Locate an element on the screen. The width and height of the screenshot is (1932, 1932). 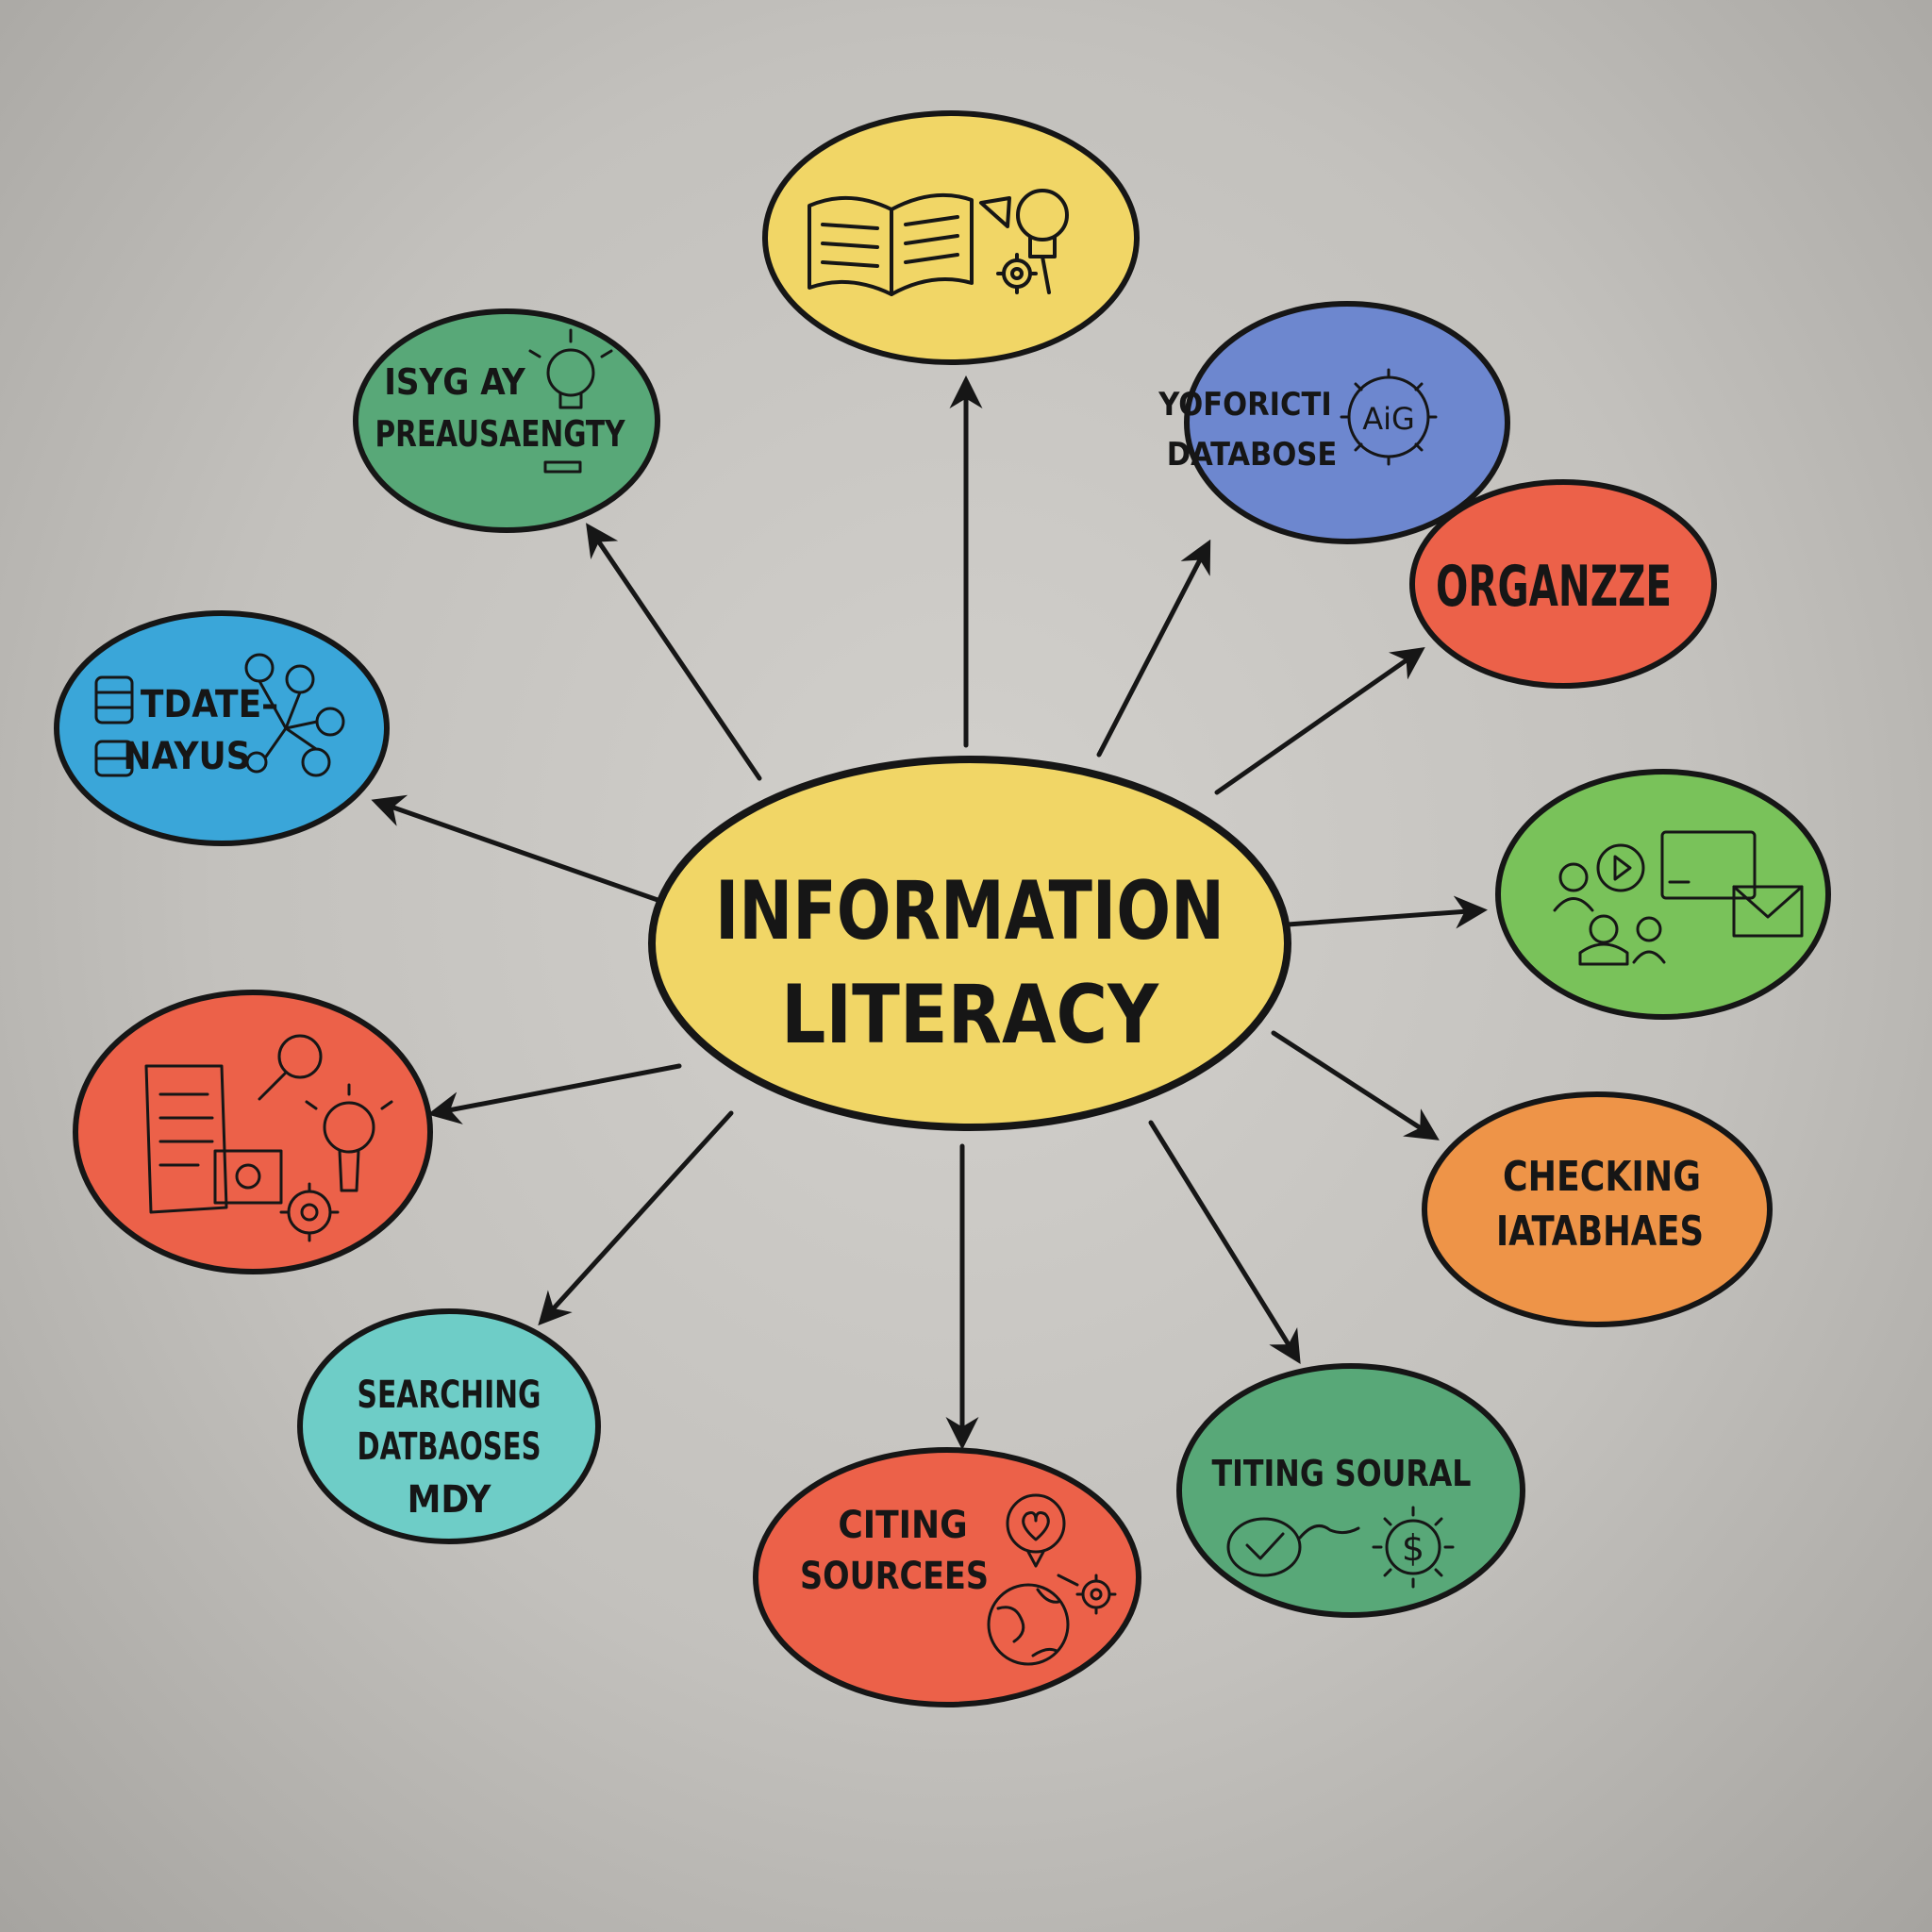
node-left-upper: TDATE– NAYUS is located at coordinates (222, 728).